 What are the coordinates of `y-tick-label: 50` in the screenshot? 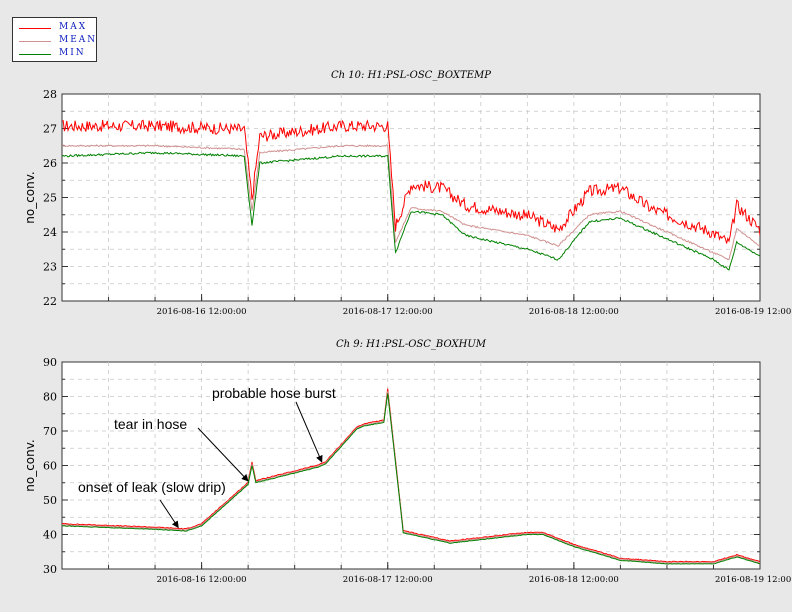 It's located at (50, 500).